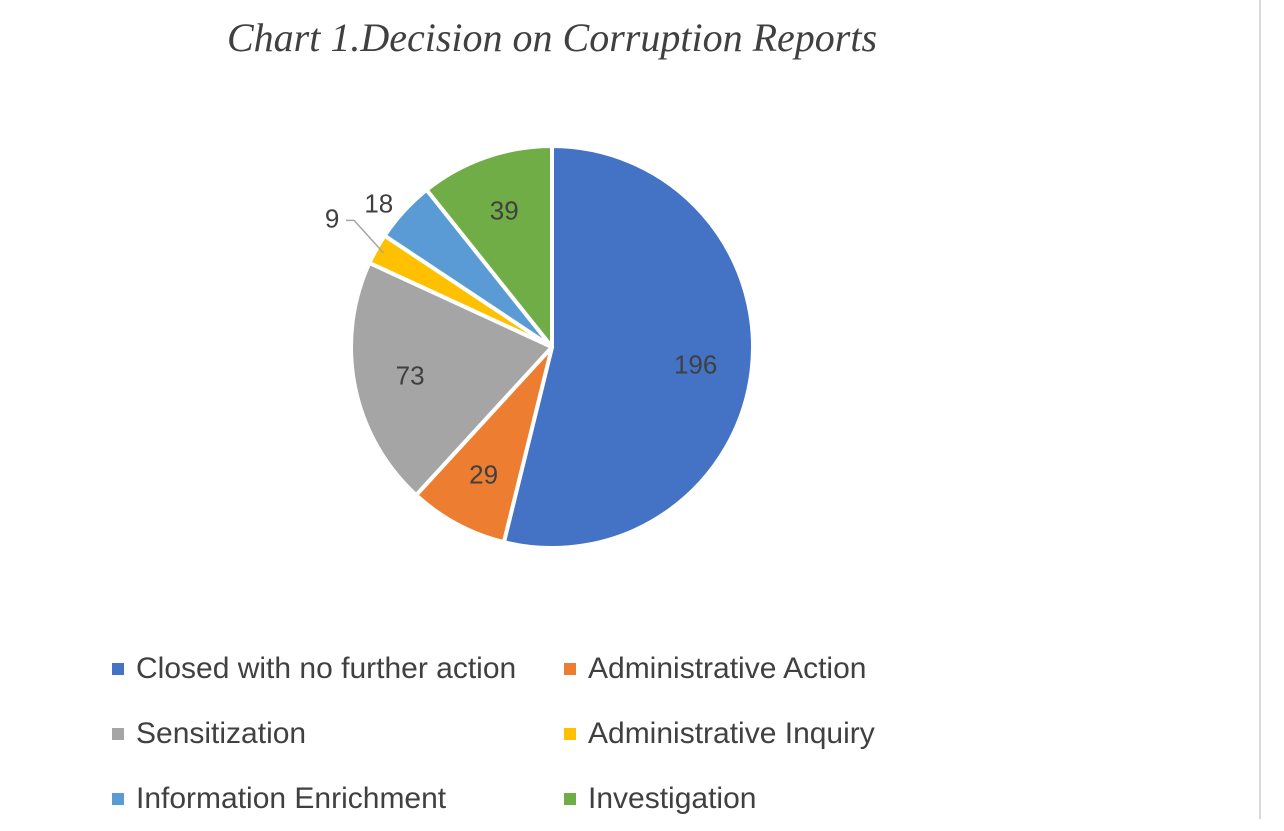  I want to click on legend-item-administrative-inquiry: Administrative Inquiry, so click(764, 733).